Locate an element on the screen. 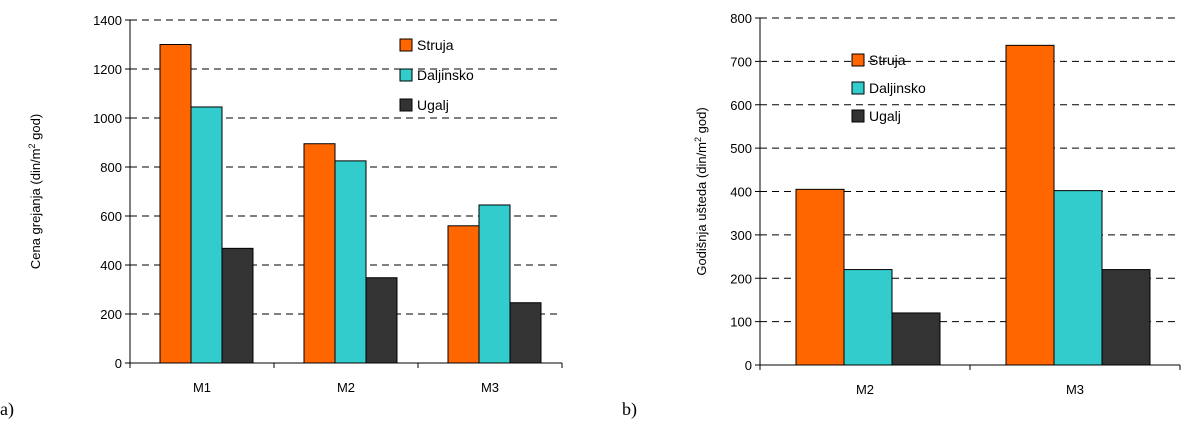 The image size is (1184, 430). y-axis-label: Godišnja ušteda (din/m2 god) is located at coordinates (701, 191).